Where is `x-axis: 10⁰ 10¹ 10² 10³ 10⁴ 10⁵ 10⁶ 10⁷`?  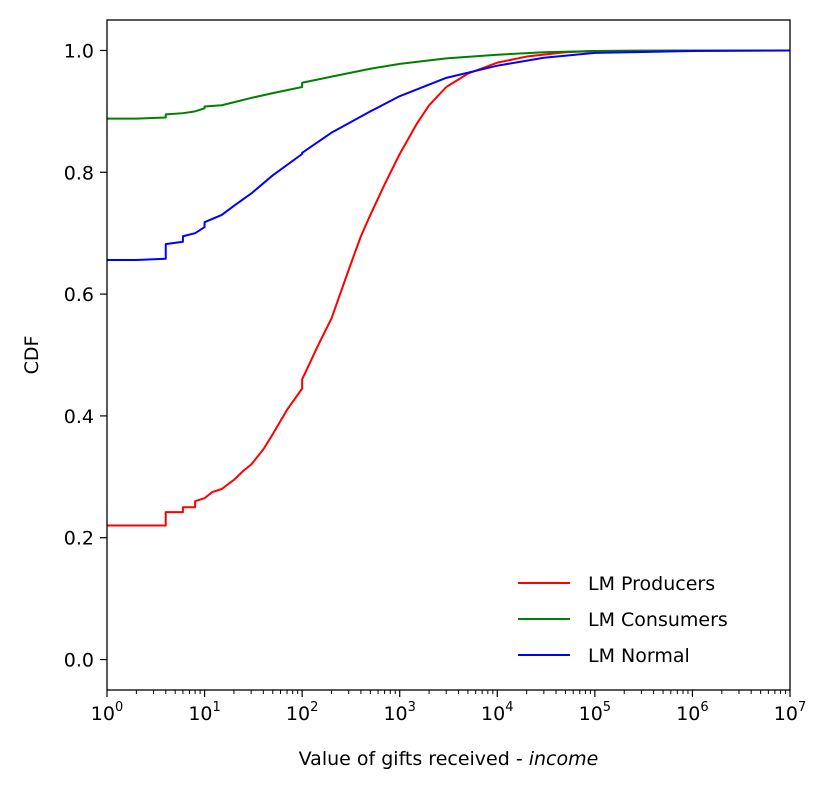
x-axis: 10⁰ 10¹ 10² 10³ 10⁴ 10⁵ 10⁶ 10⁷ is located at coordinates (448, 707).